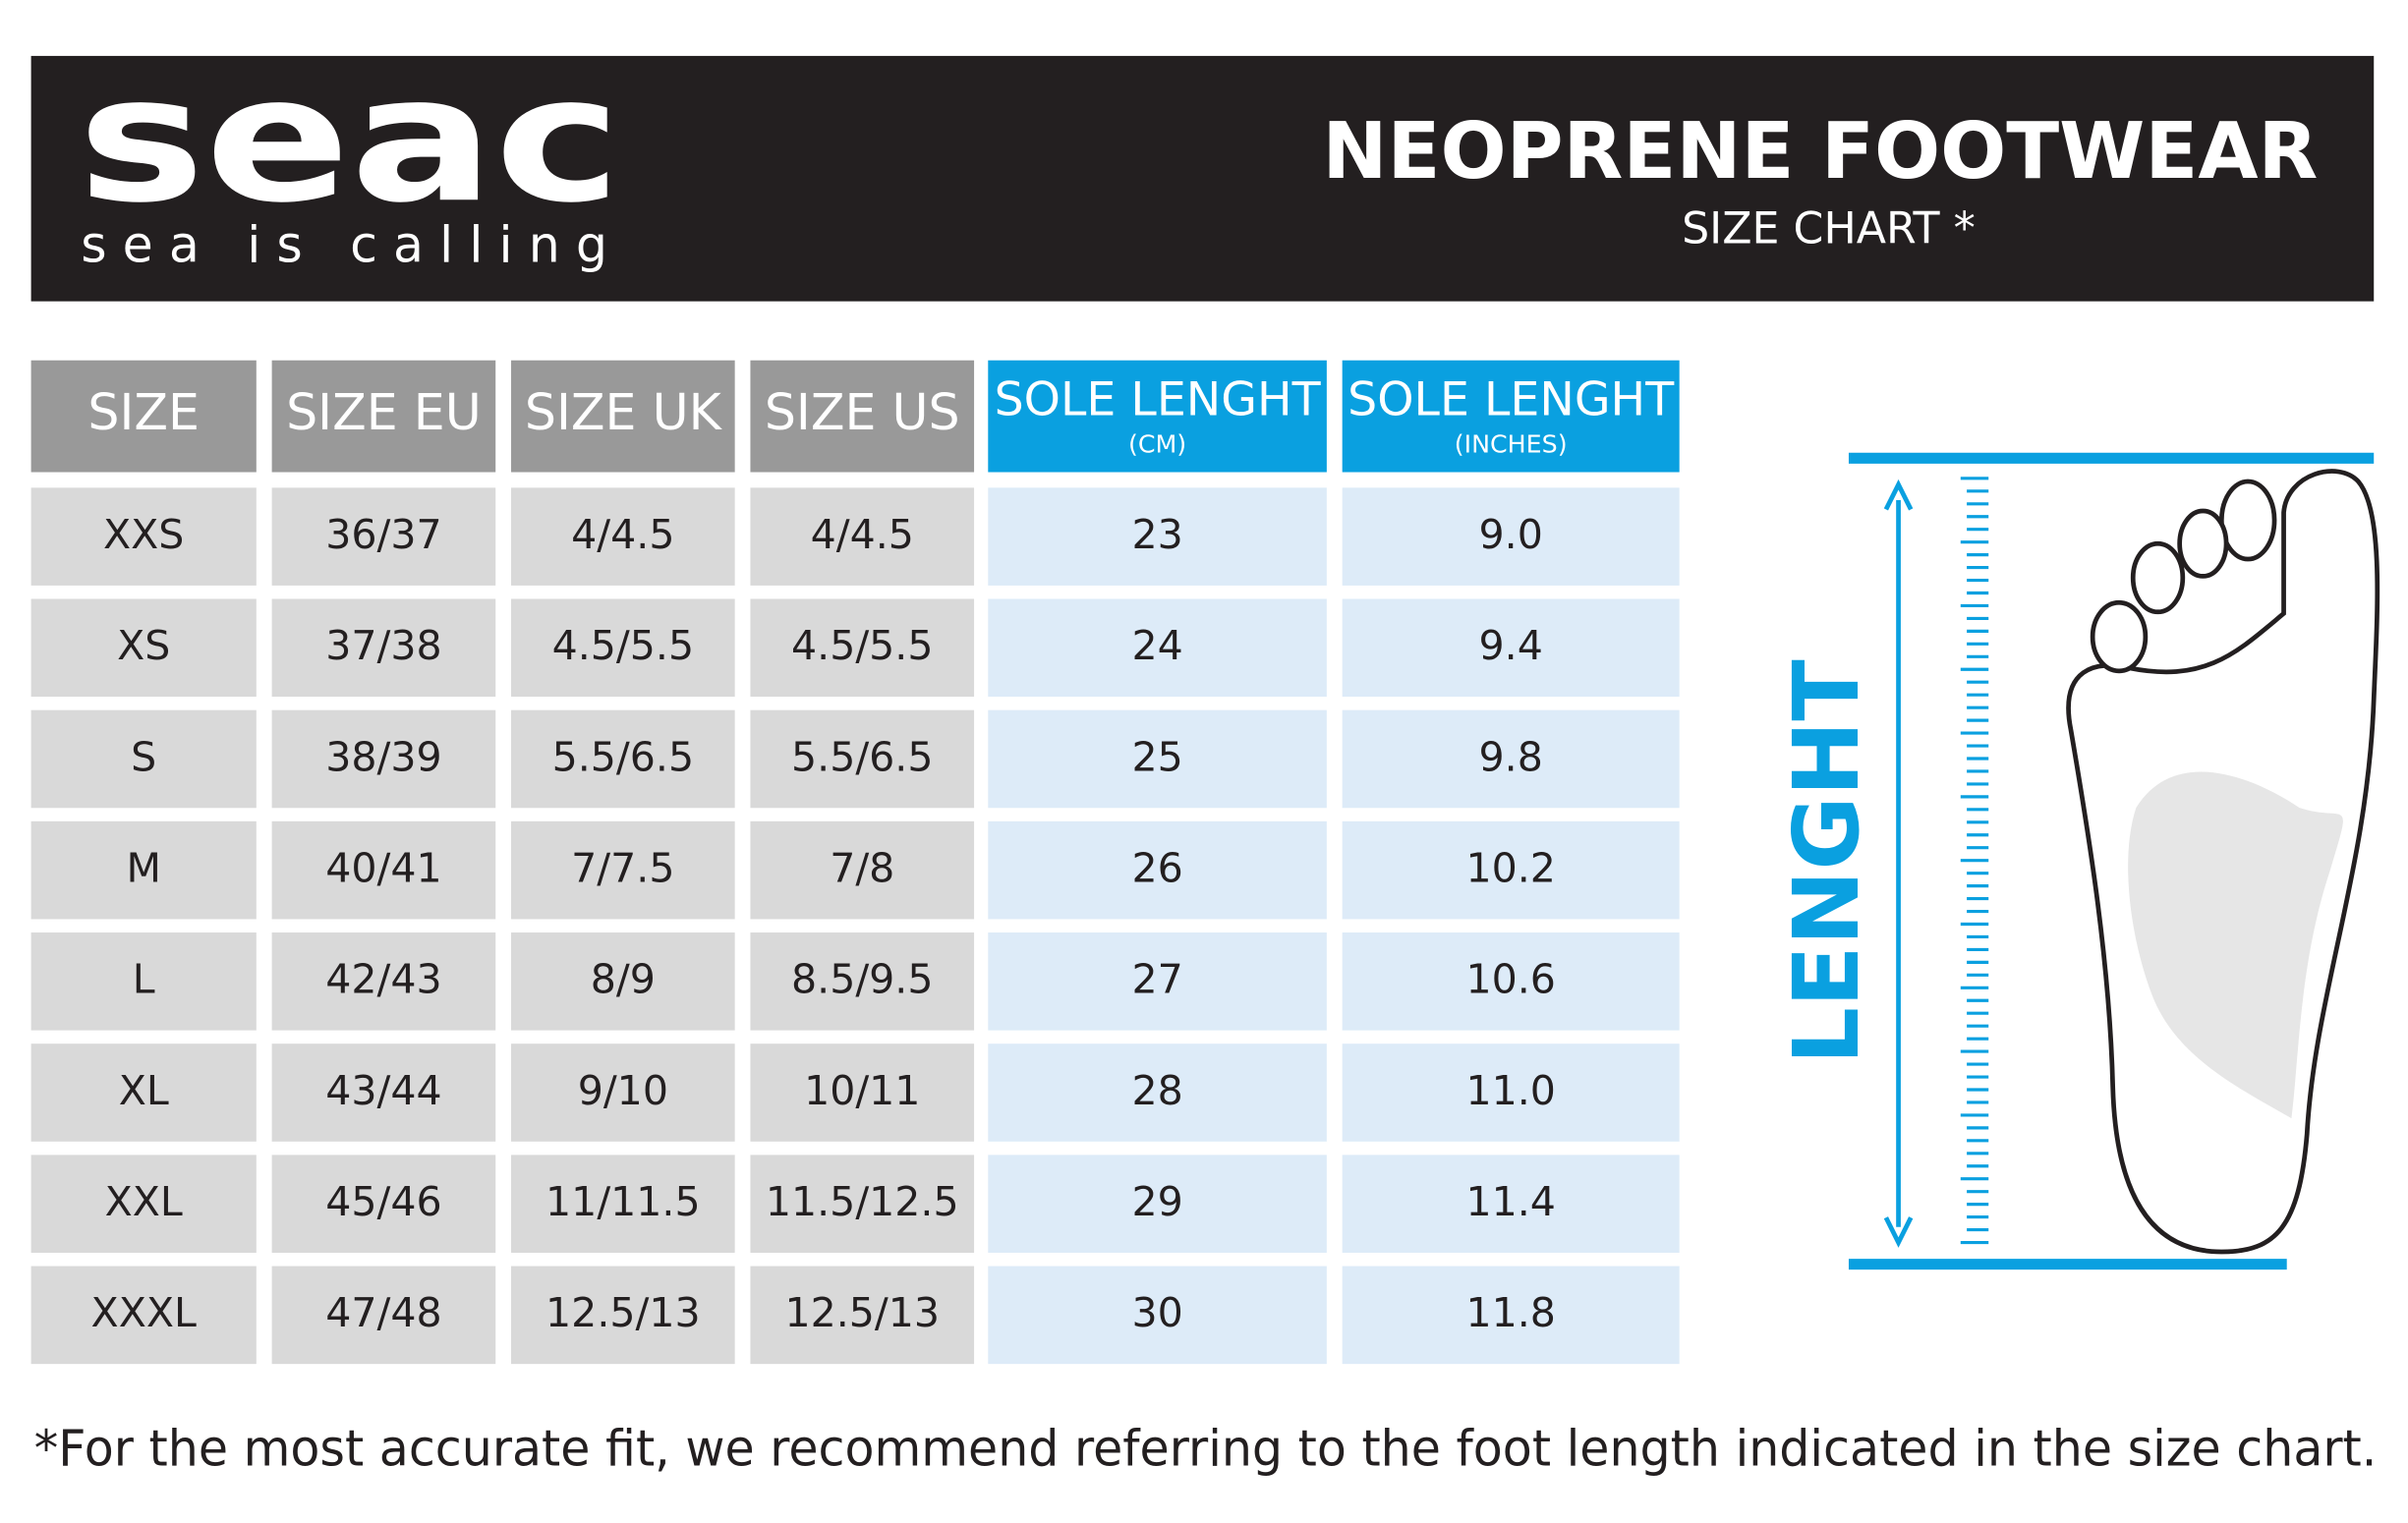 The height and width of the screenshot is (1523, 2408). Describe the element at coordinates (143, 412) in the screenshot. I see `header-label: SIZE` at that location.